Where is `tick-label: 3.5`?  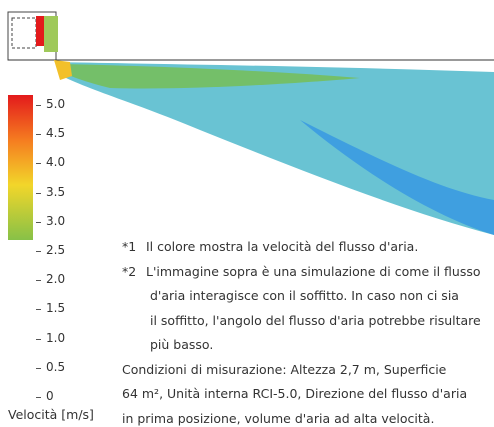
tick-label: 3.5 is located at coordinates (56, 191).